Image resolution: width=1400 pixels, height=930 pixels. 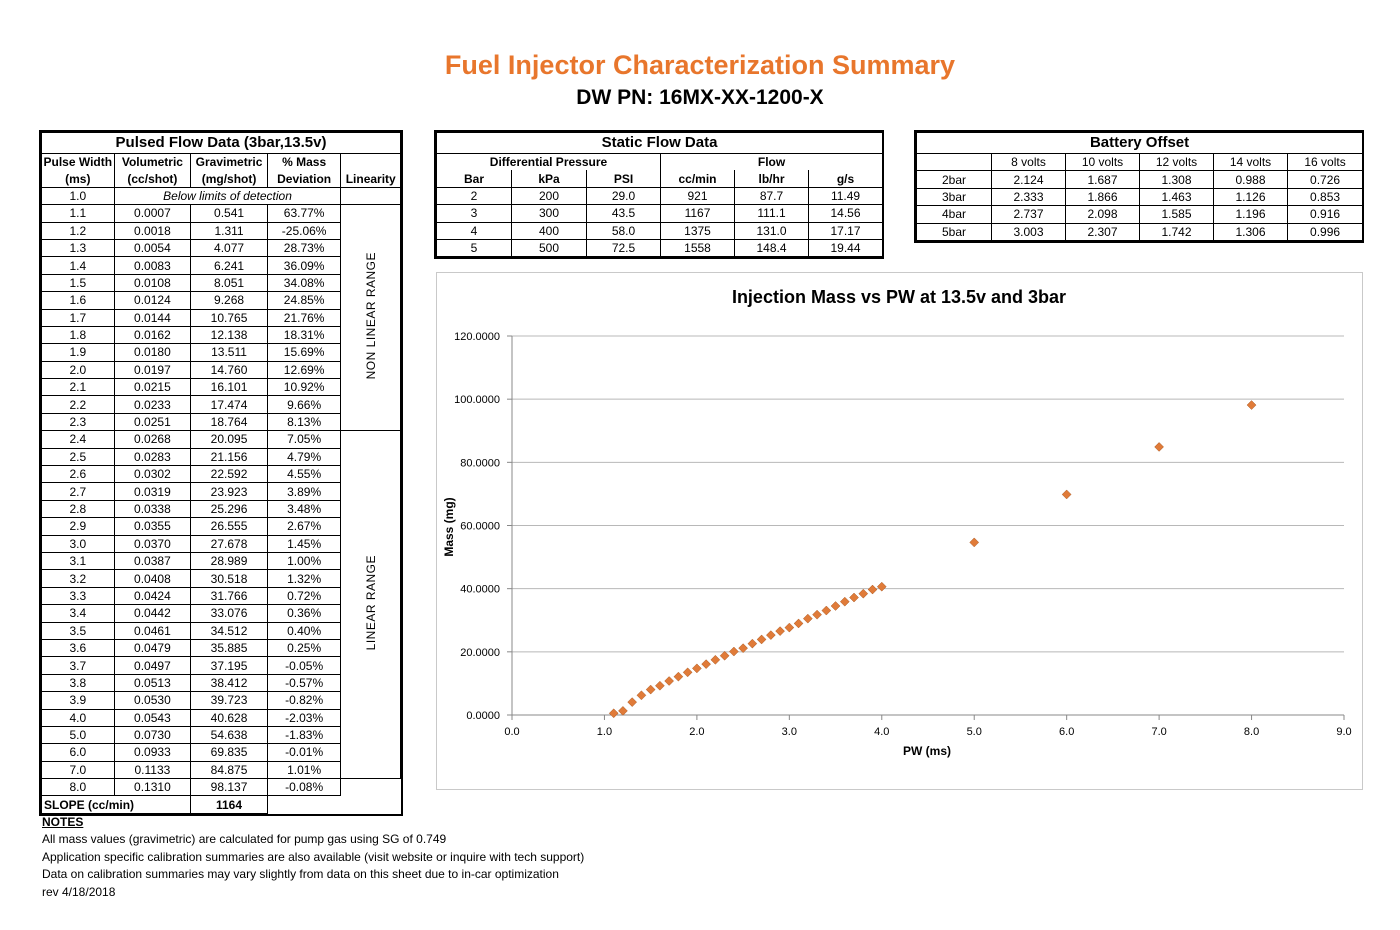 What do you see at coordinates (221, 665) in the screenshot?
I see `table-row: 3.7 0.0497 37.195 -0.05%` at bounding box center [221, 665].